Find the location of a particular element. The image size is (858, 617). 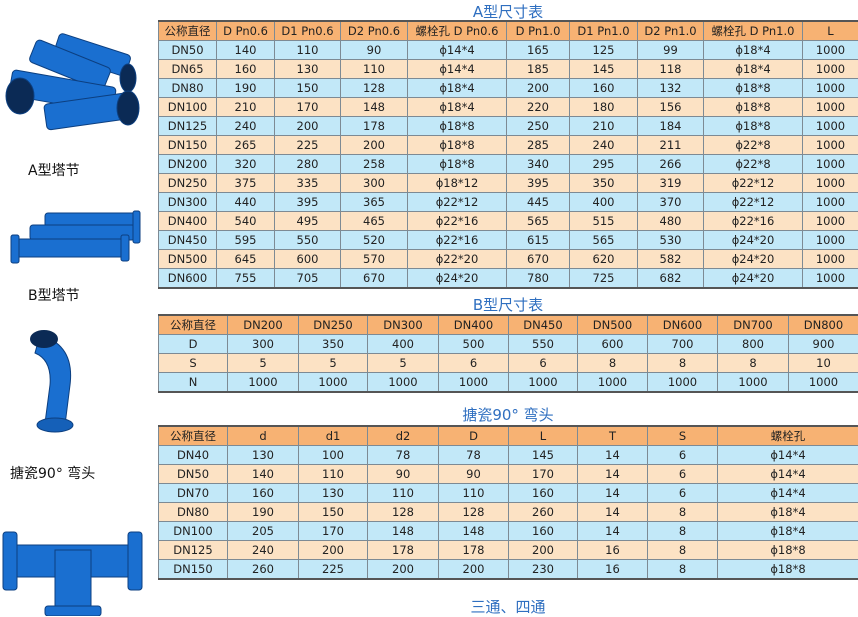

table-b-title: B型尺寸表 is located at coordinates (508, 304).